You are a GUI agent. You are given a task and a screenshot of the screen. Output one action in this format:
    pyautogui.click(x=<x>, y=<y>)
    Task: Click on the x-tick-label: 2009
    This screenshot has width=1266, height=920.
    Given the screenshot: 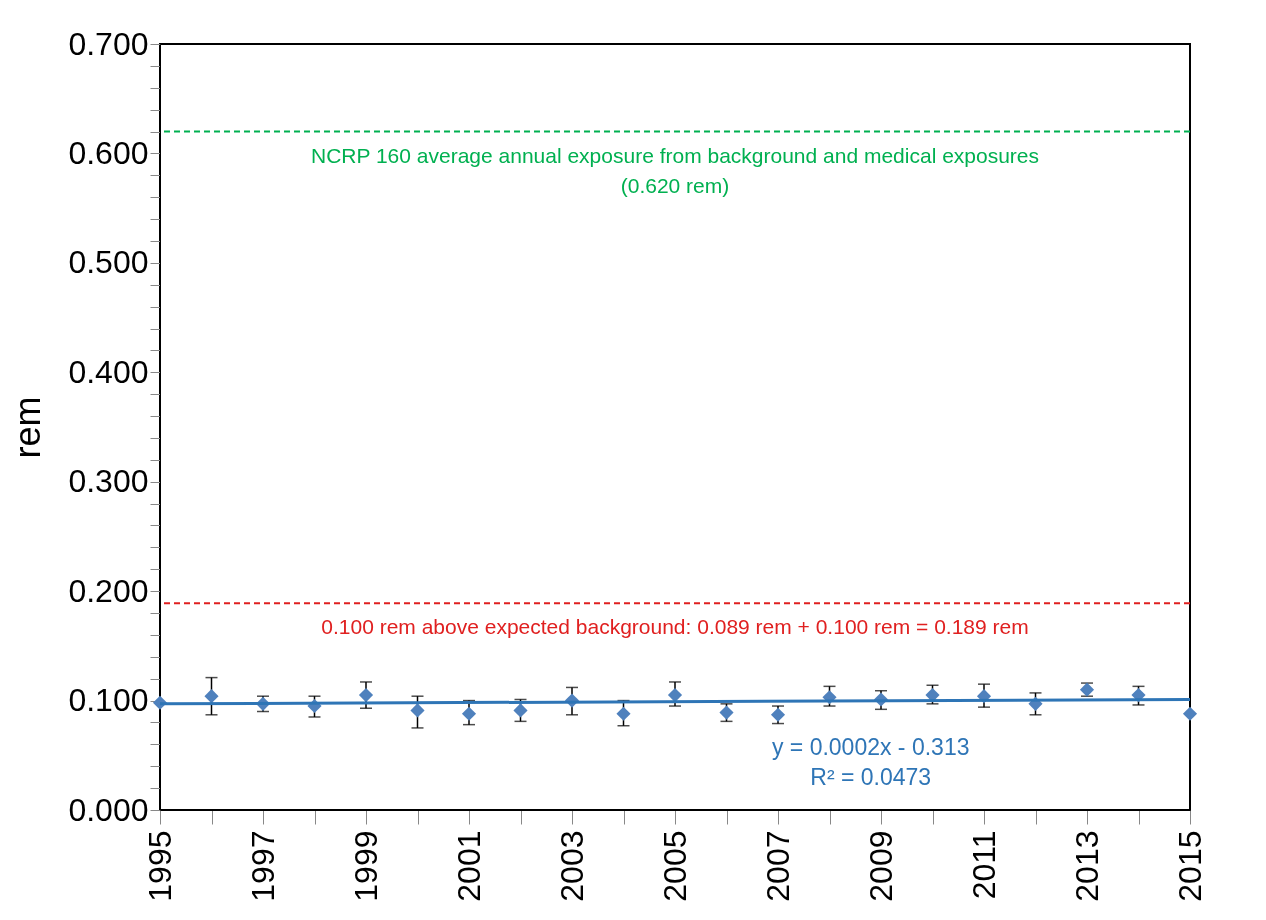 What is the action you would take?
    pyautogui.click(x=880, y=866)
    